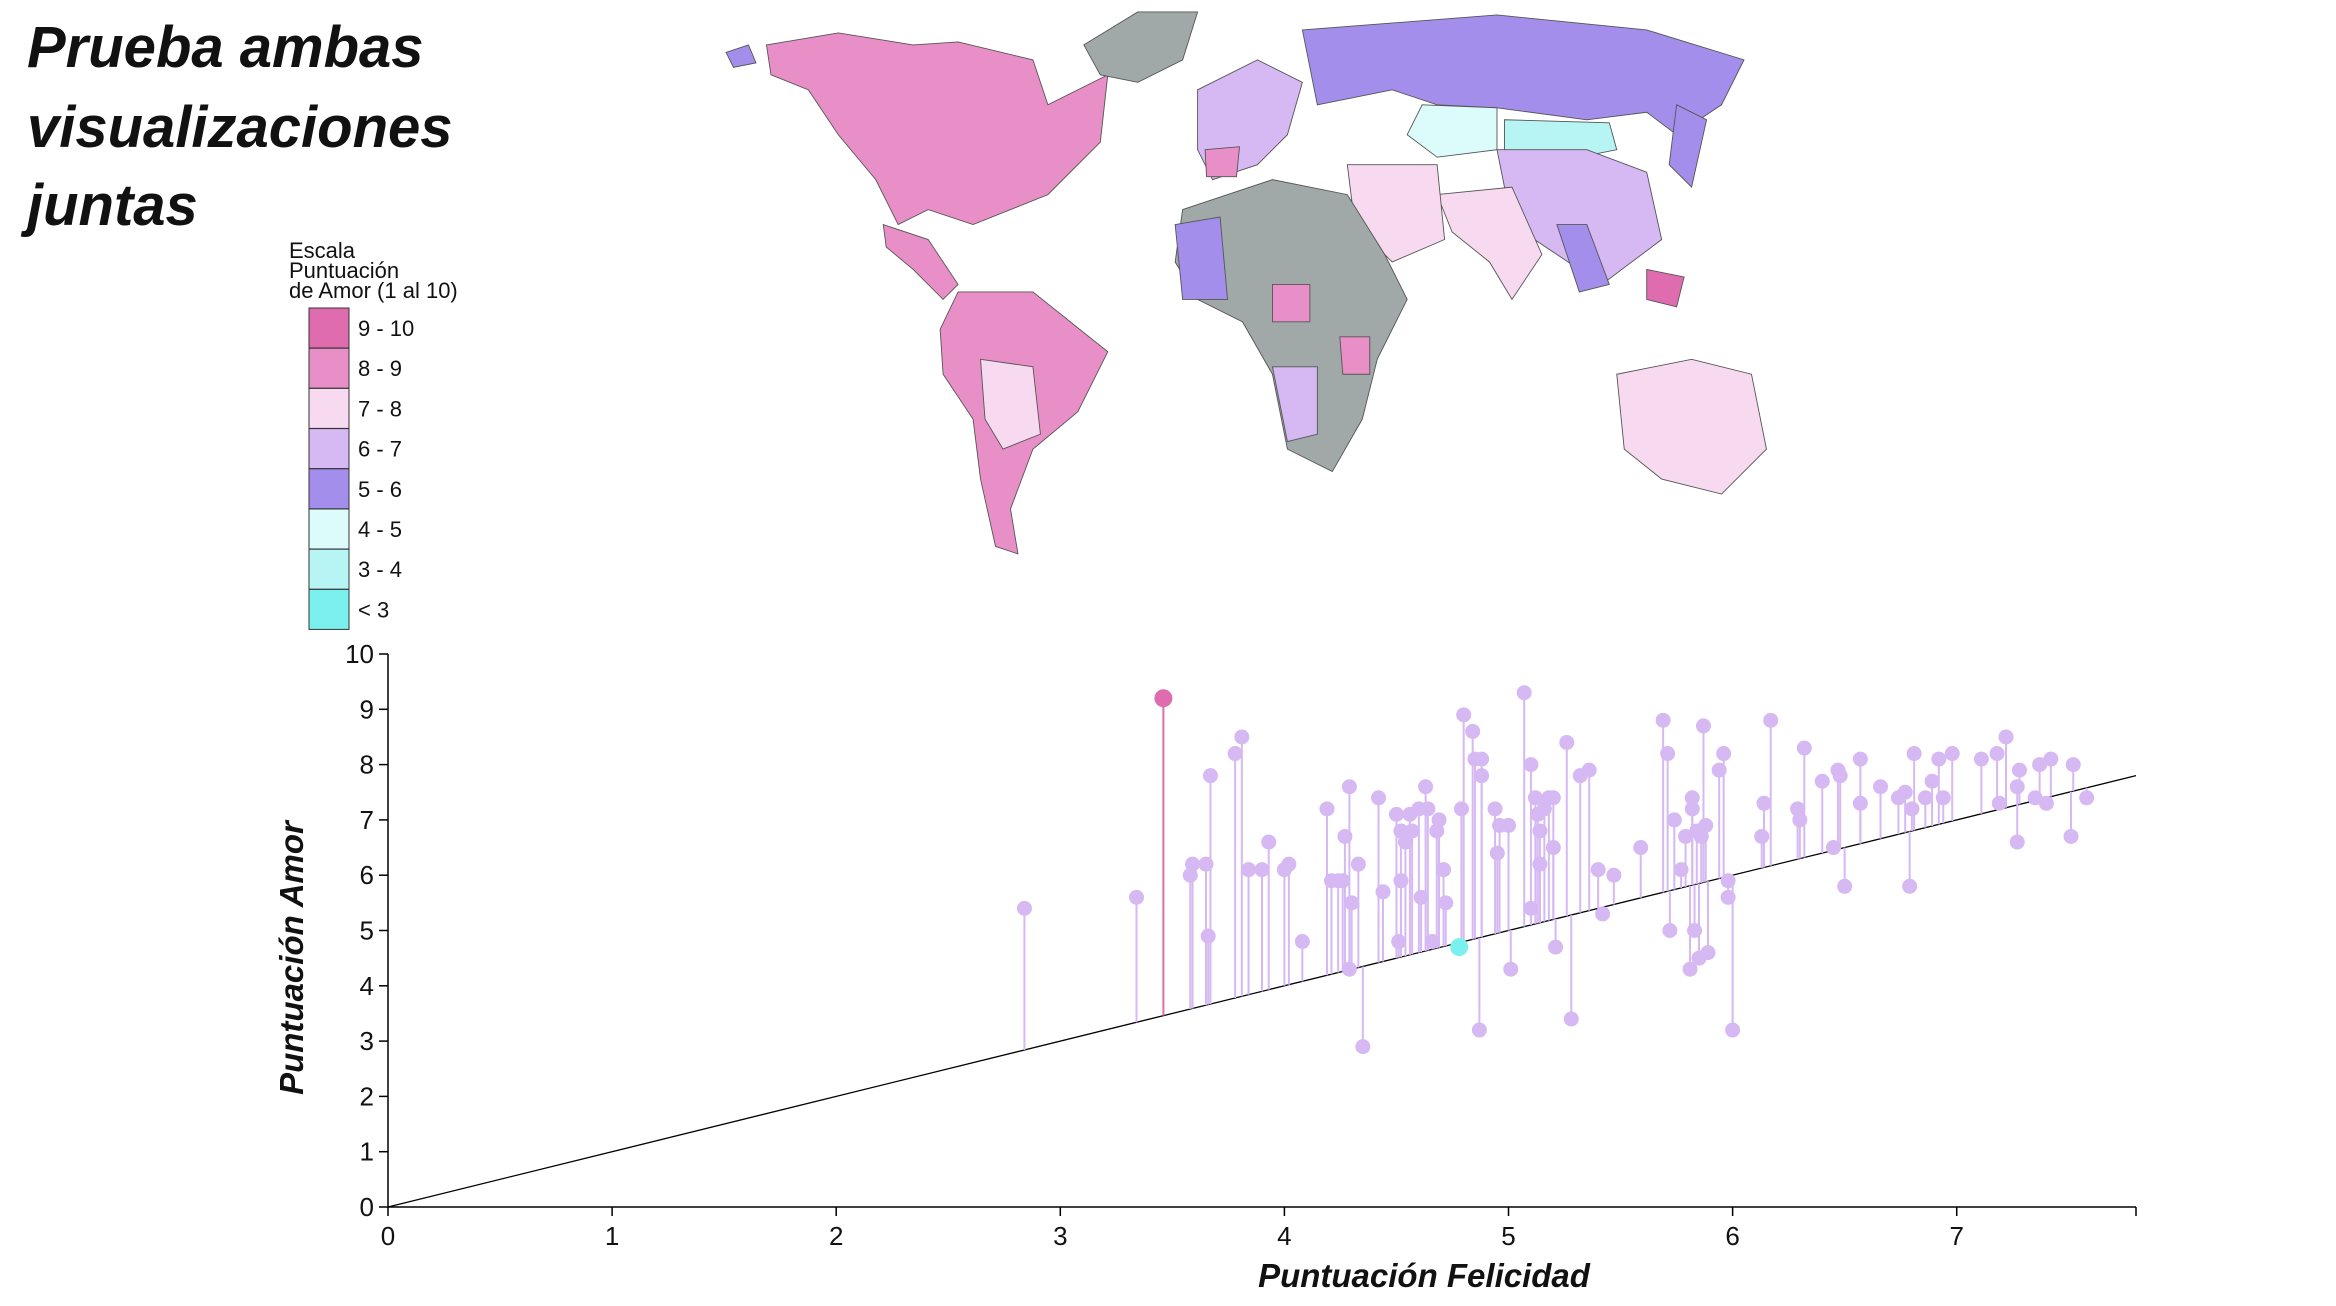  I want to click on legend-title: de Amor (1 al 10), so click(373, 290).